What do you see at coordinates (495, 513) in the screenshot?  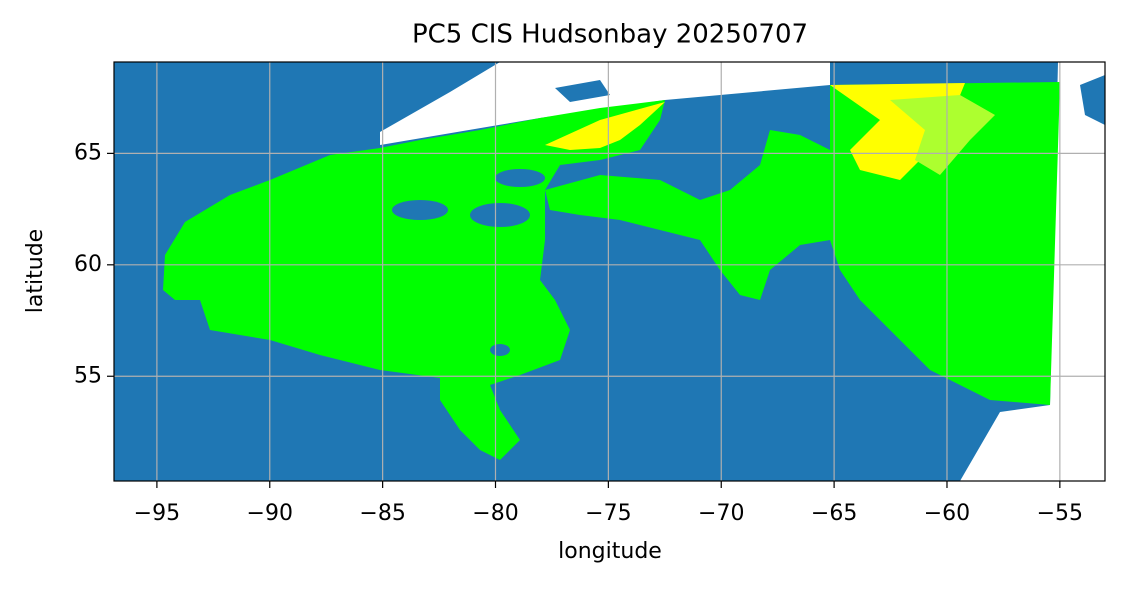 I see `x-tick-label: −80` at bounding box center [495, 513].